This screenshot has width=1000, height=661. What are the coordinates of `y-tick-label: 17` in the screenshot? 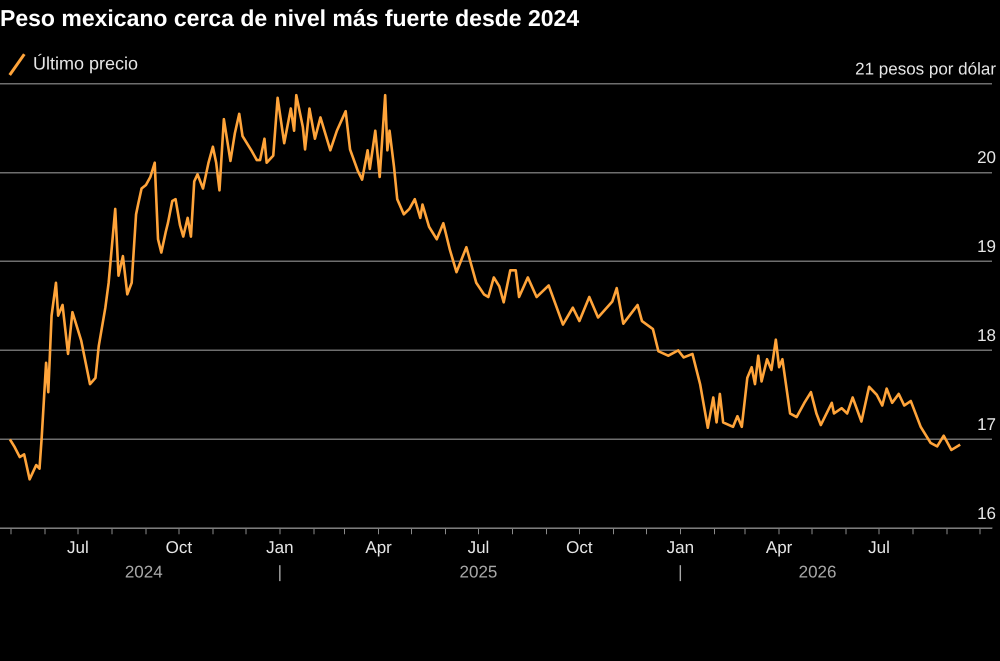 It's located at (986, 424).